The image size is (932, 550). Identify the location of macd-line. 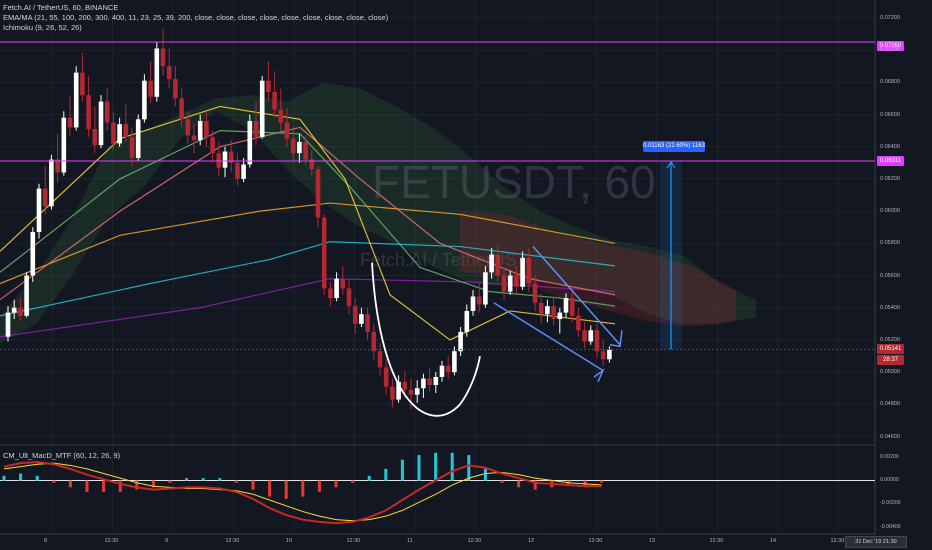
(302, 492).